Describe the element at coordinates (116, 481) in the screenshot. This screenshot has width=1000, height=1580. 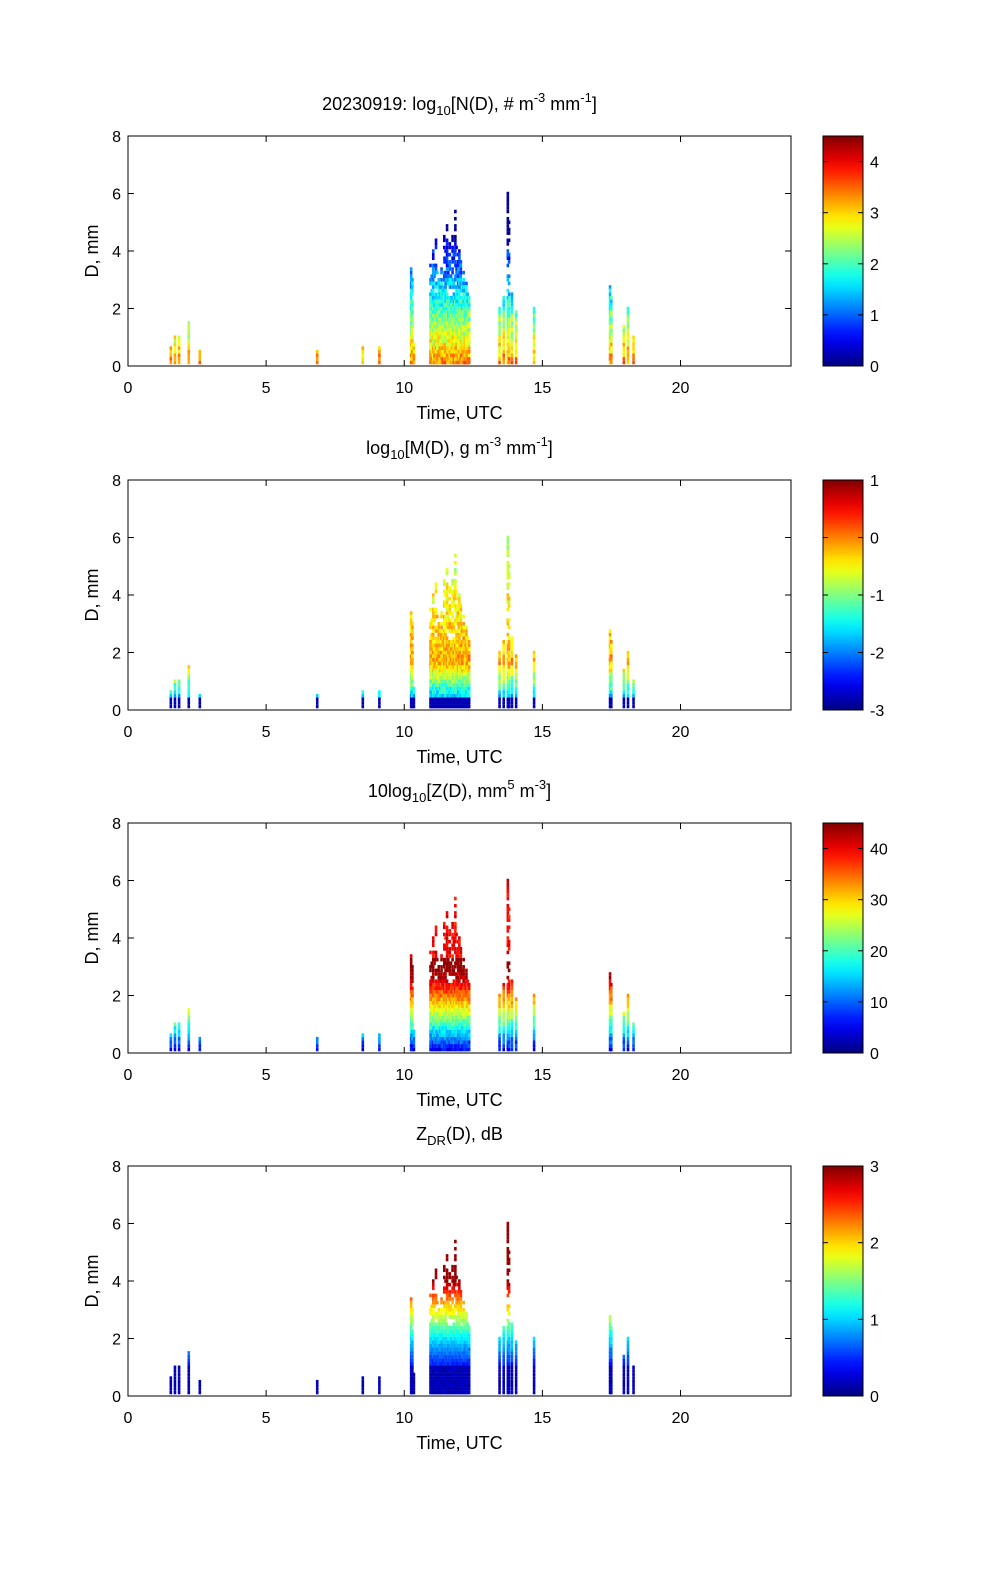
I see `y-tick-label: 8` at that location.